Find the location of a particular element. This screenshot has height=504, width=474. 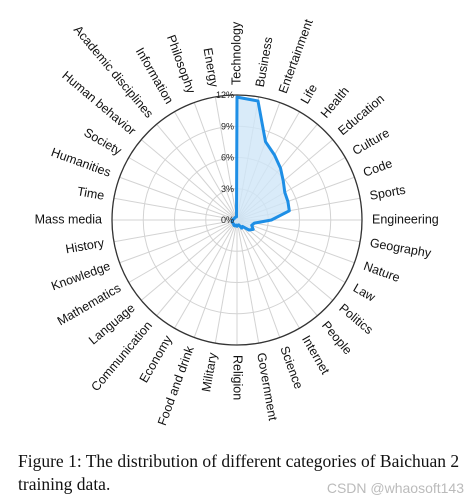

category-label: Law is located at coordinates (365, 293).